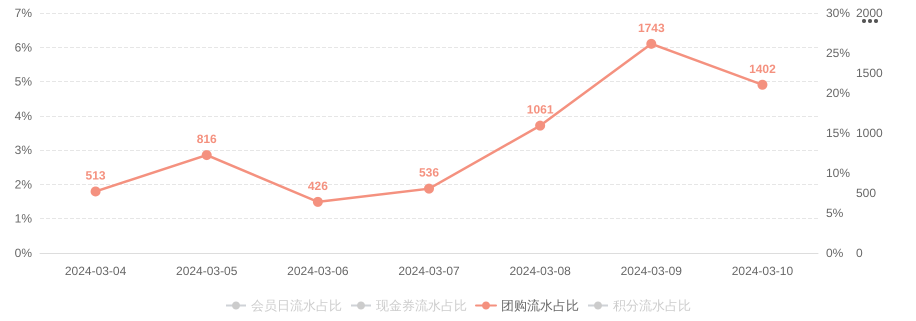  What do you see at coordinates (540, 109) in the screenshot?
I see `data-label: 1061` at bounding box center [540, 109].